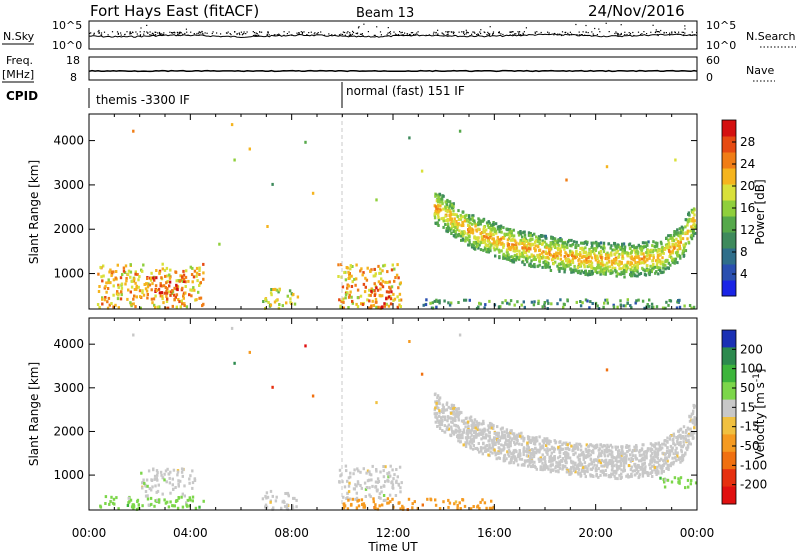  Describe the element at coordinates (174, 11) in the screenshot. I see `station-title: Fort Hays East (fitACF)` at that location.